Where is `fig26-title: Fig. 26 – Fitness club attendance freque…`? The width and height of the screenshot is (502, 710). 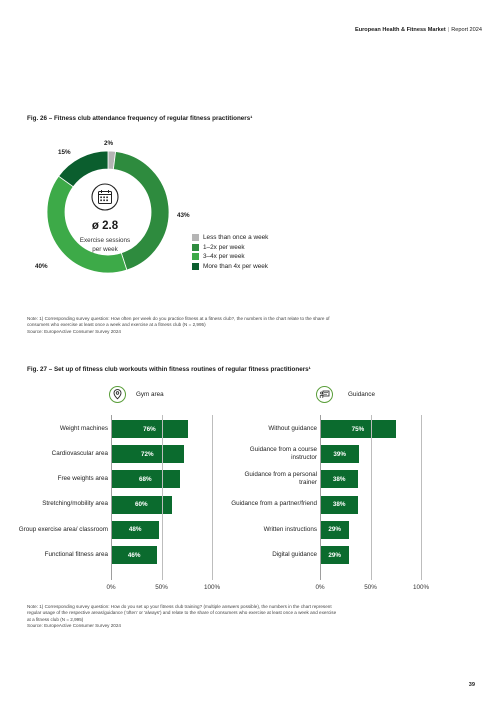 fig26-title: Fig. 26 – Fitness club attendance freque… is located at coordinates (140, 118).